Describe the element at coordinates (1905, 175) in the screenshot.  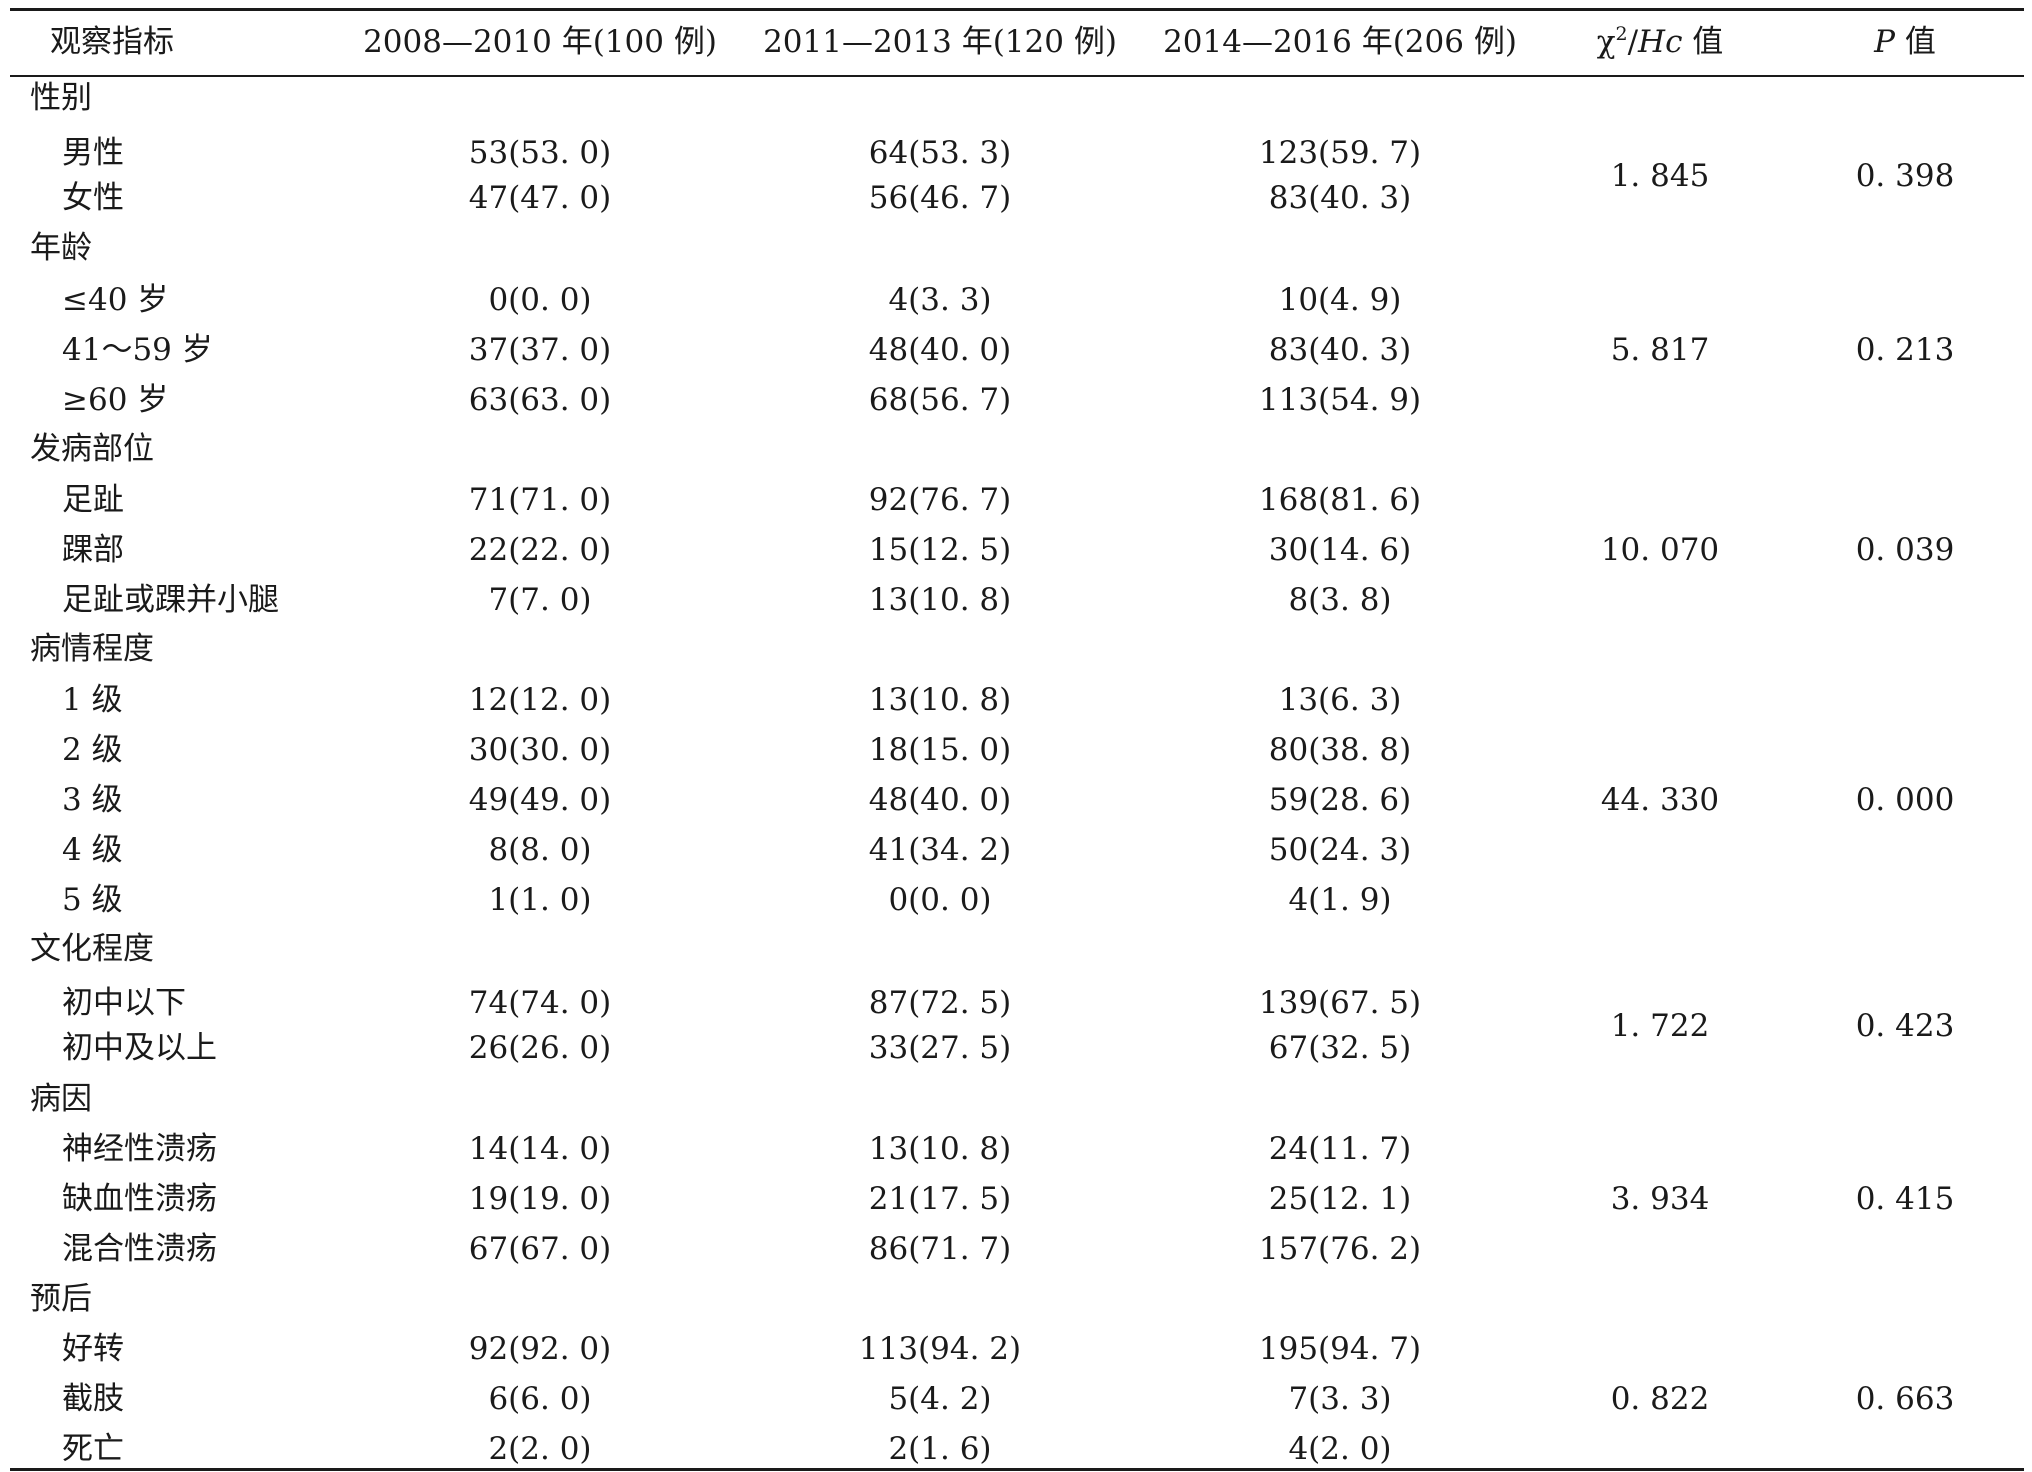
I see `p-value: 0. 398` at that location.